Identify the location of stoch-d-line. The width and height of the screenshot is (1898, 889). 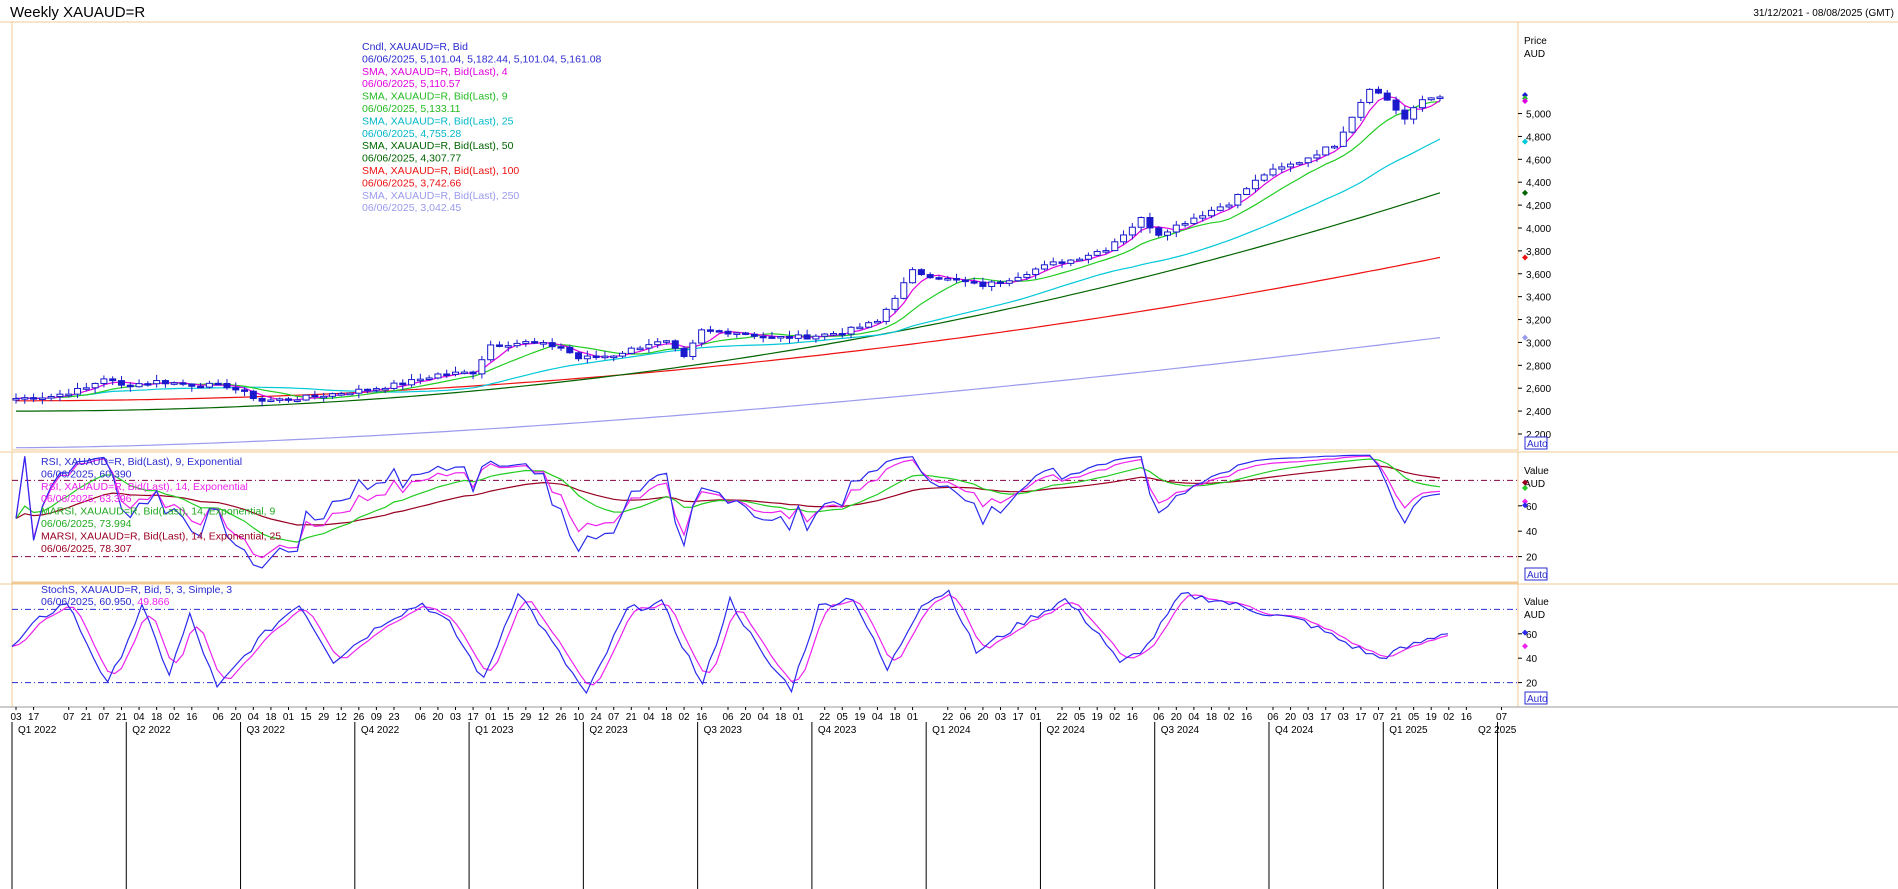
(730, 640).